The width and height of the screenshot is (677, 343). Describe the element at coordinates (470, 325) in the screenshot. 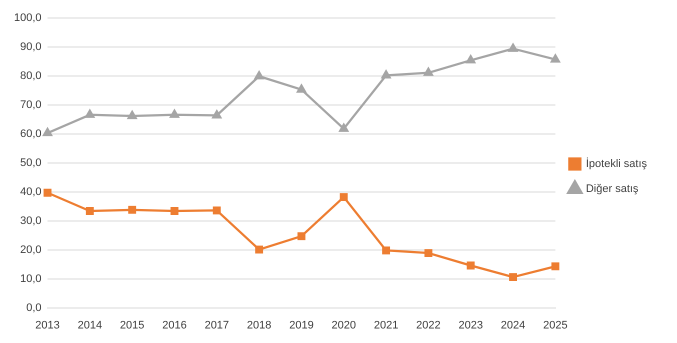

I see `x-tick-label: 2023` at that location.